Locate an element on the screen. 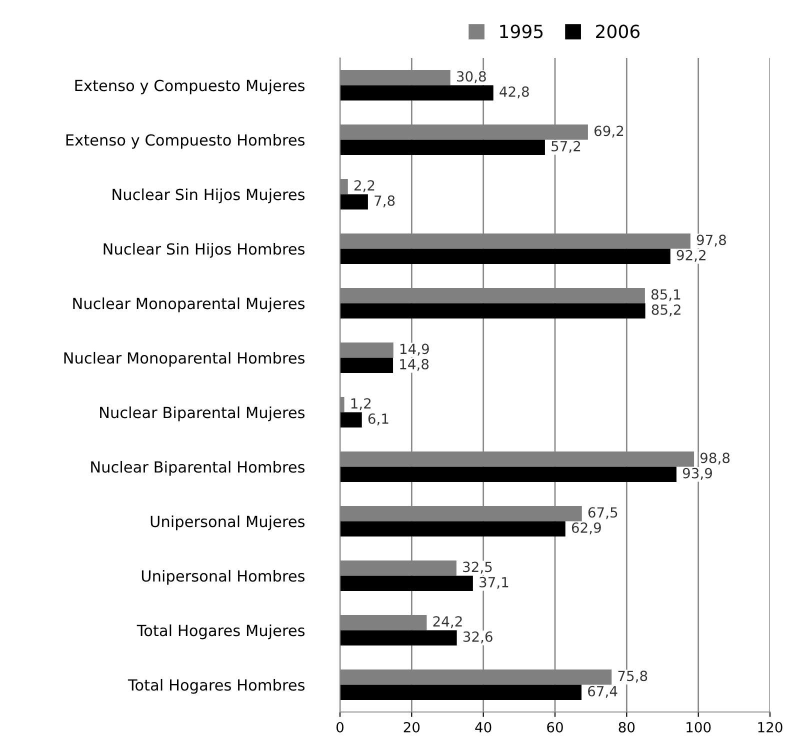 The width and height of the screenshot is (785, 750). data-label: 42,8 is located at coordinates (514, 92).